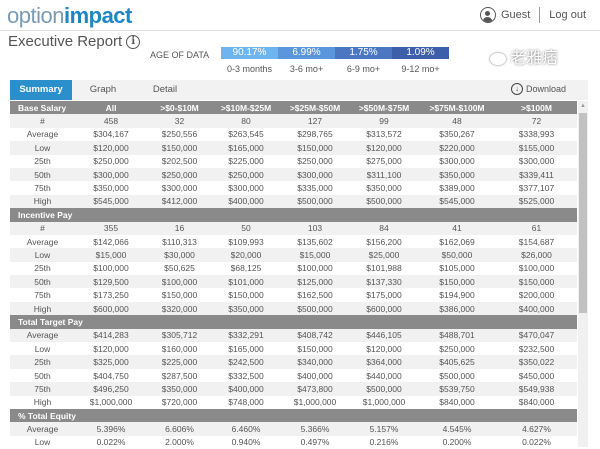 The image size is (600, 449). I want to click on table-cell: $332,291, so click(246, 335).